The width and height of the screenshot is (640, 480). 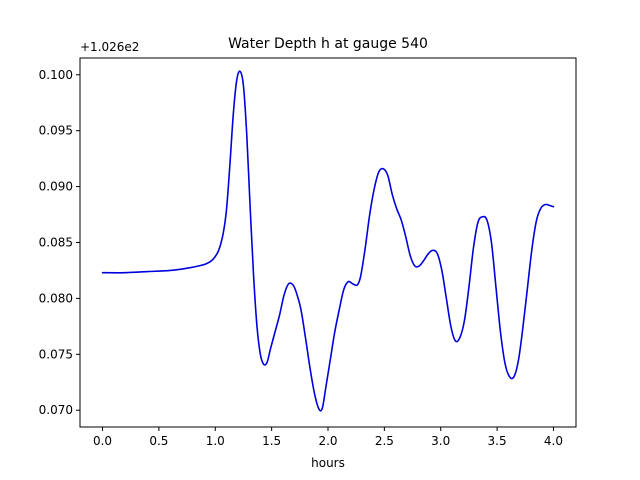 I want to click on x-tick-label: 1.5, so click(x=271, y=441).